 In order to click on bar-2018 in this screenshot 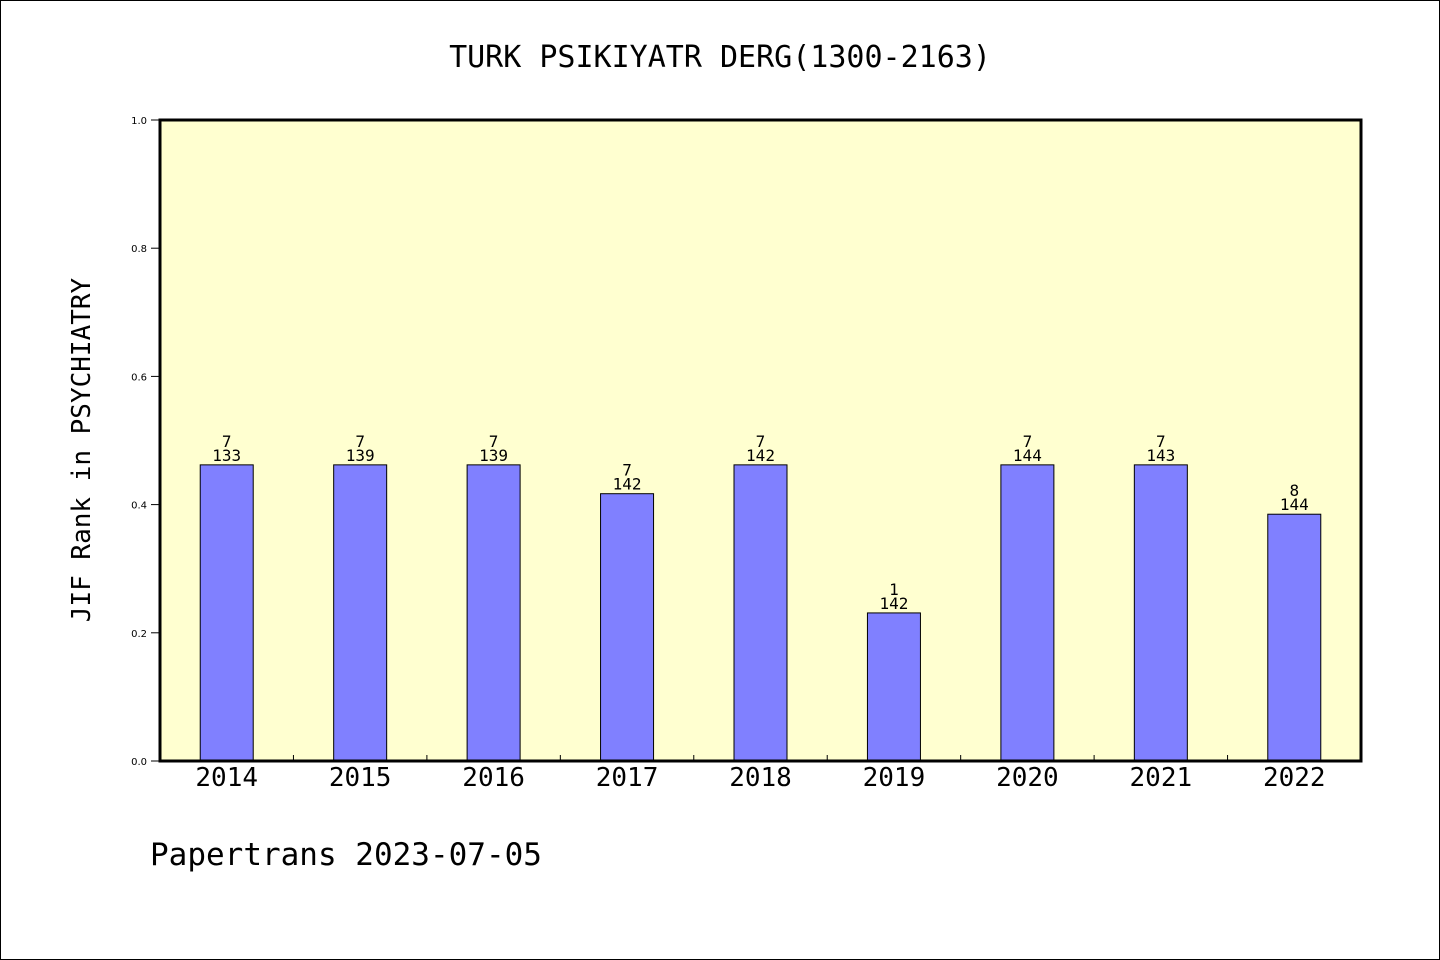, I will do `click(760, 613)`.